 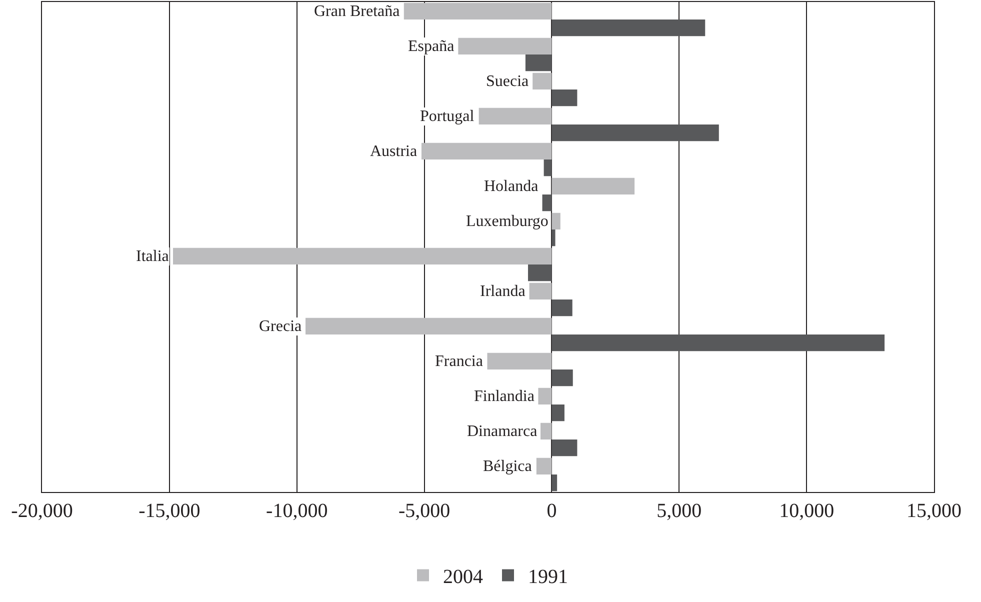 What do you see at coordinates (548, 577) in the screenshot?
I see `legend-label: 1991` at bounding box center [548, 577].